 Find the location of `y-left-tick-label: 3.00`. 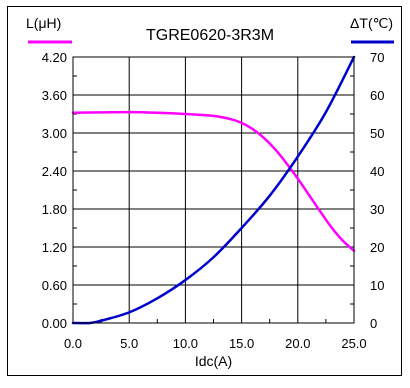

y-left-tick-label: 3.00 is located at coordinates (54, 133).